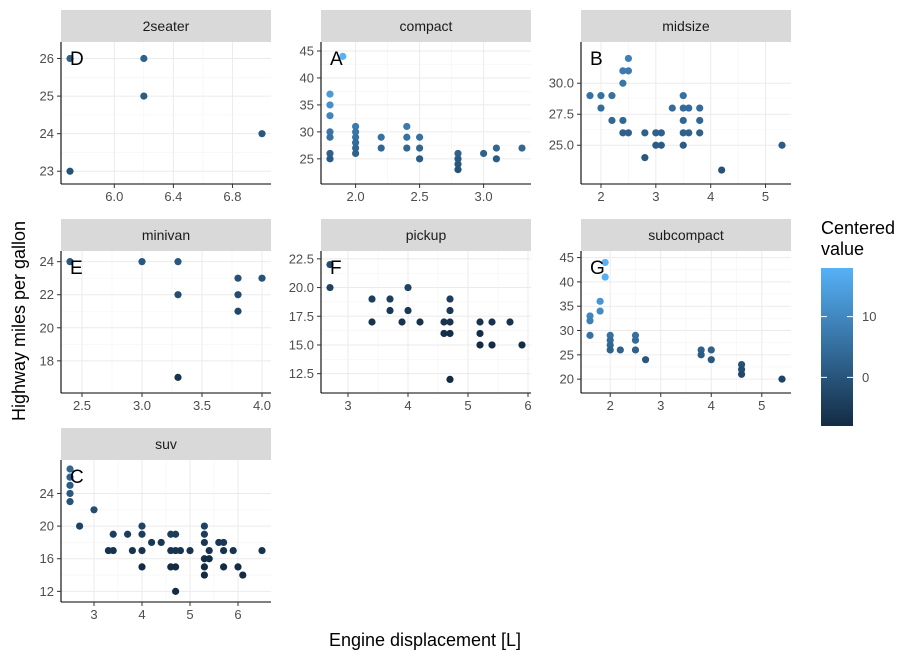 The height and width of the screenshot is (660, 924). Describe the element at coordinates (420, 196) in the screenshot. I see `x-tick-label: 2.5` at that location.